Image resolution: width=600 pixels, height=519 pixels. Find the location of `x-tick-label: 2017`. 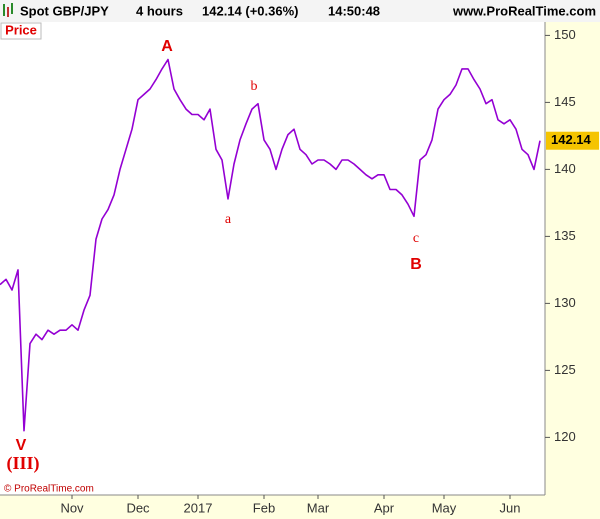

x-tick-label: 2017 is located at coordinates (198, 507).